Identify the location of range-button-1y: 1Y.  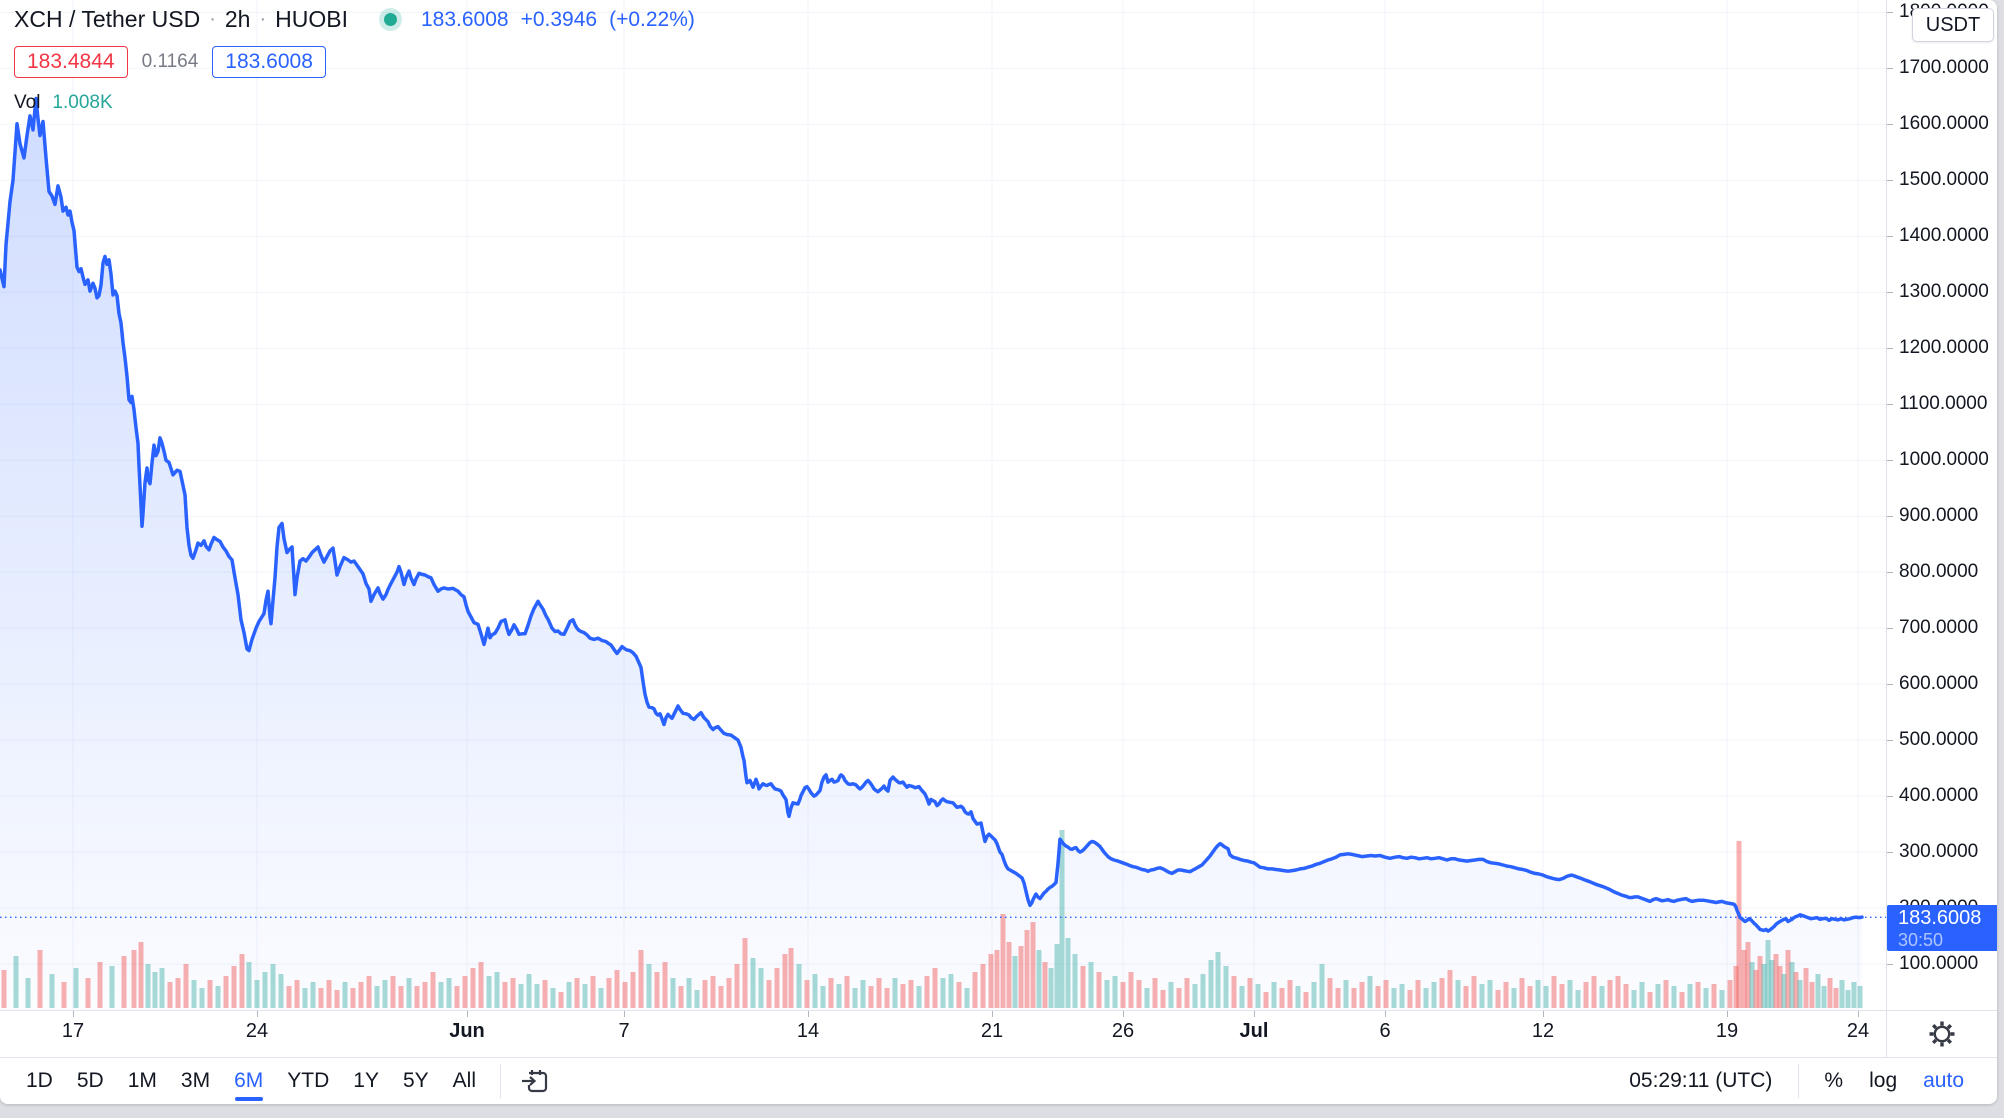
(366, 1080).